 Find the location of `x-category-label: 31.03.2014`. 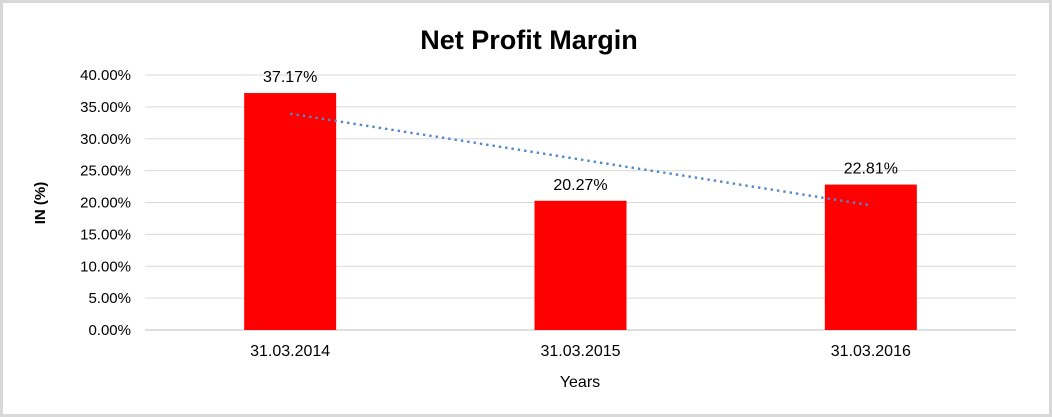

x-category-label: 31.03.2014 is located at coordinates (290, 351).